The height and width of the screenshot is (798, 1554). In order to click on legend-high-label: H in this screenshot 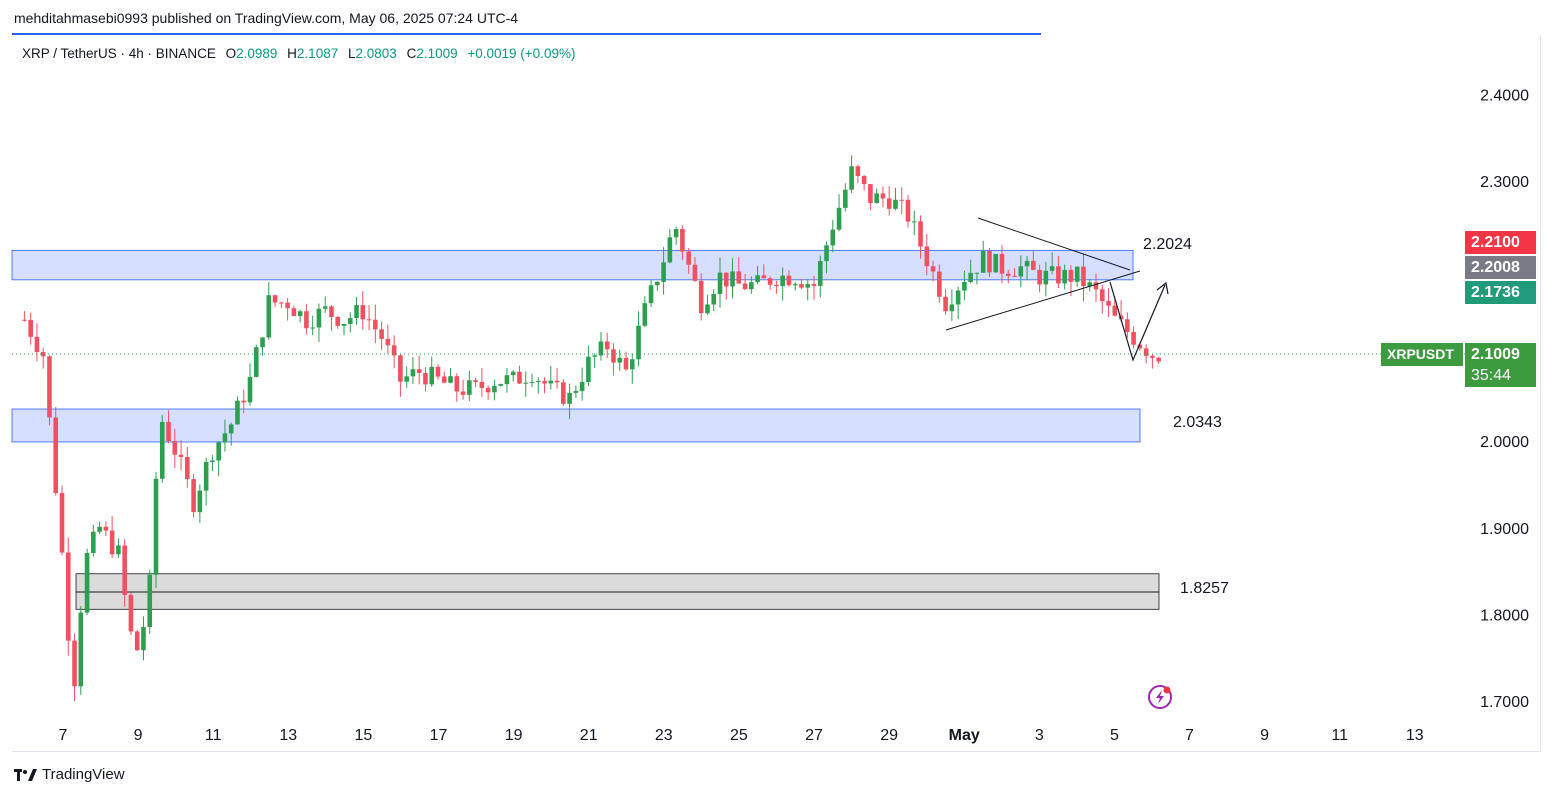, I will do `click(292, 53)`.